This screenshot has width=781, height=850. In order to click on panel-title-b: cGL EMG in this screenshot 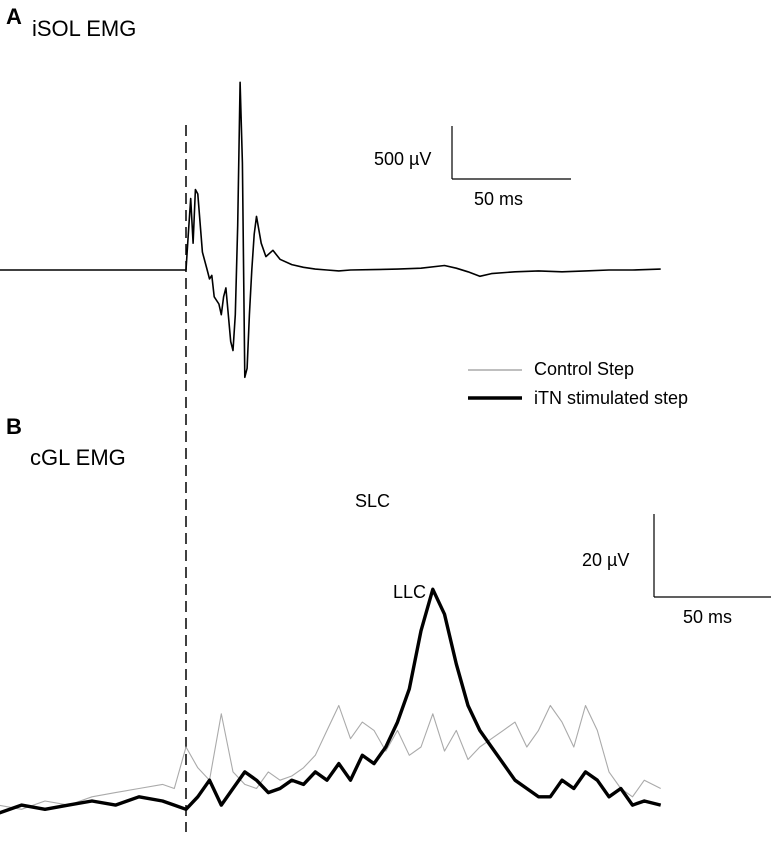, I will do `click(78, 457)`.